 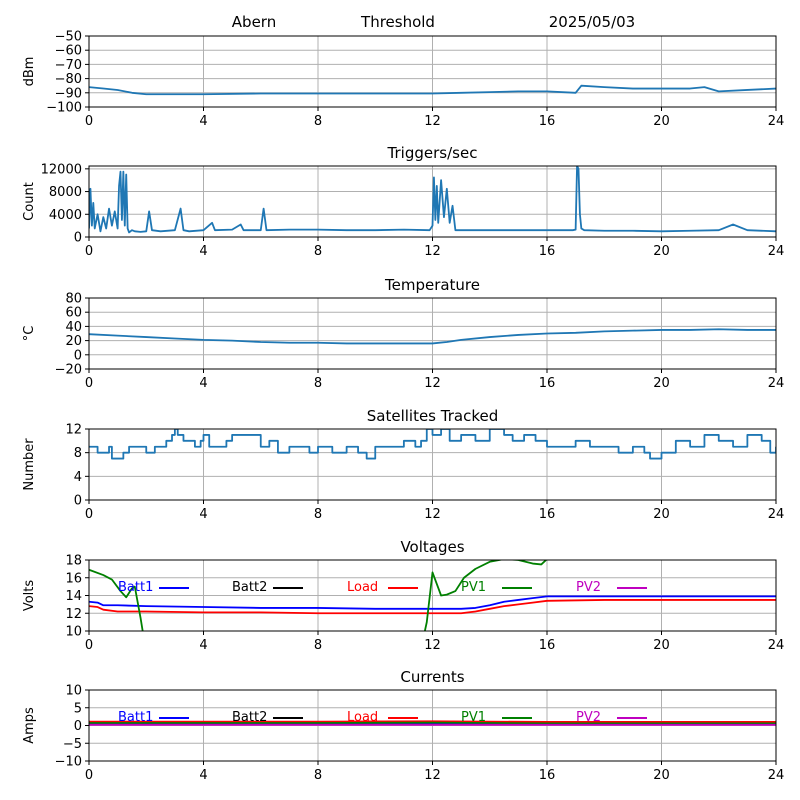 What do you see at coordinates (588, 717) in the screenshot?
I see `currents-legend-pv2-label: PV2` at bounding box center [588, 717].